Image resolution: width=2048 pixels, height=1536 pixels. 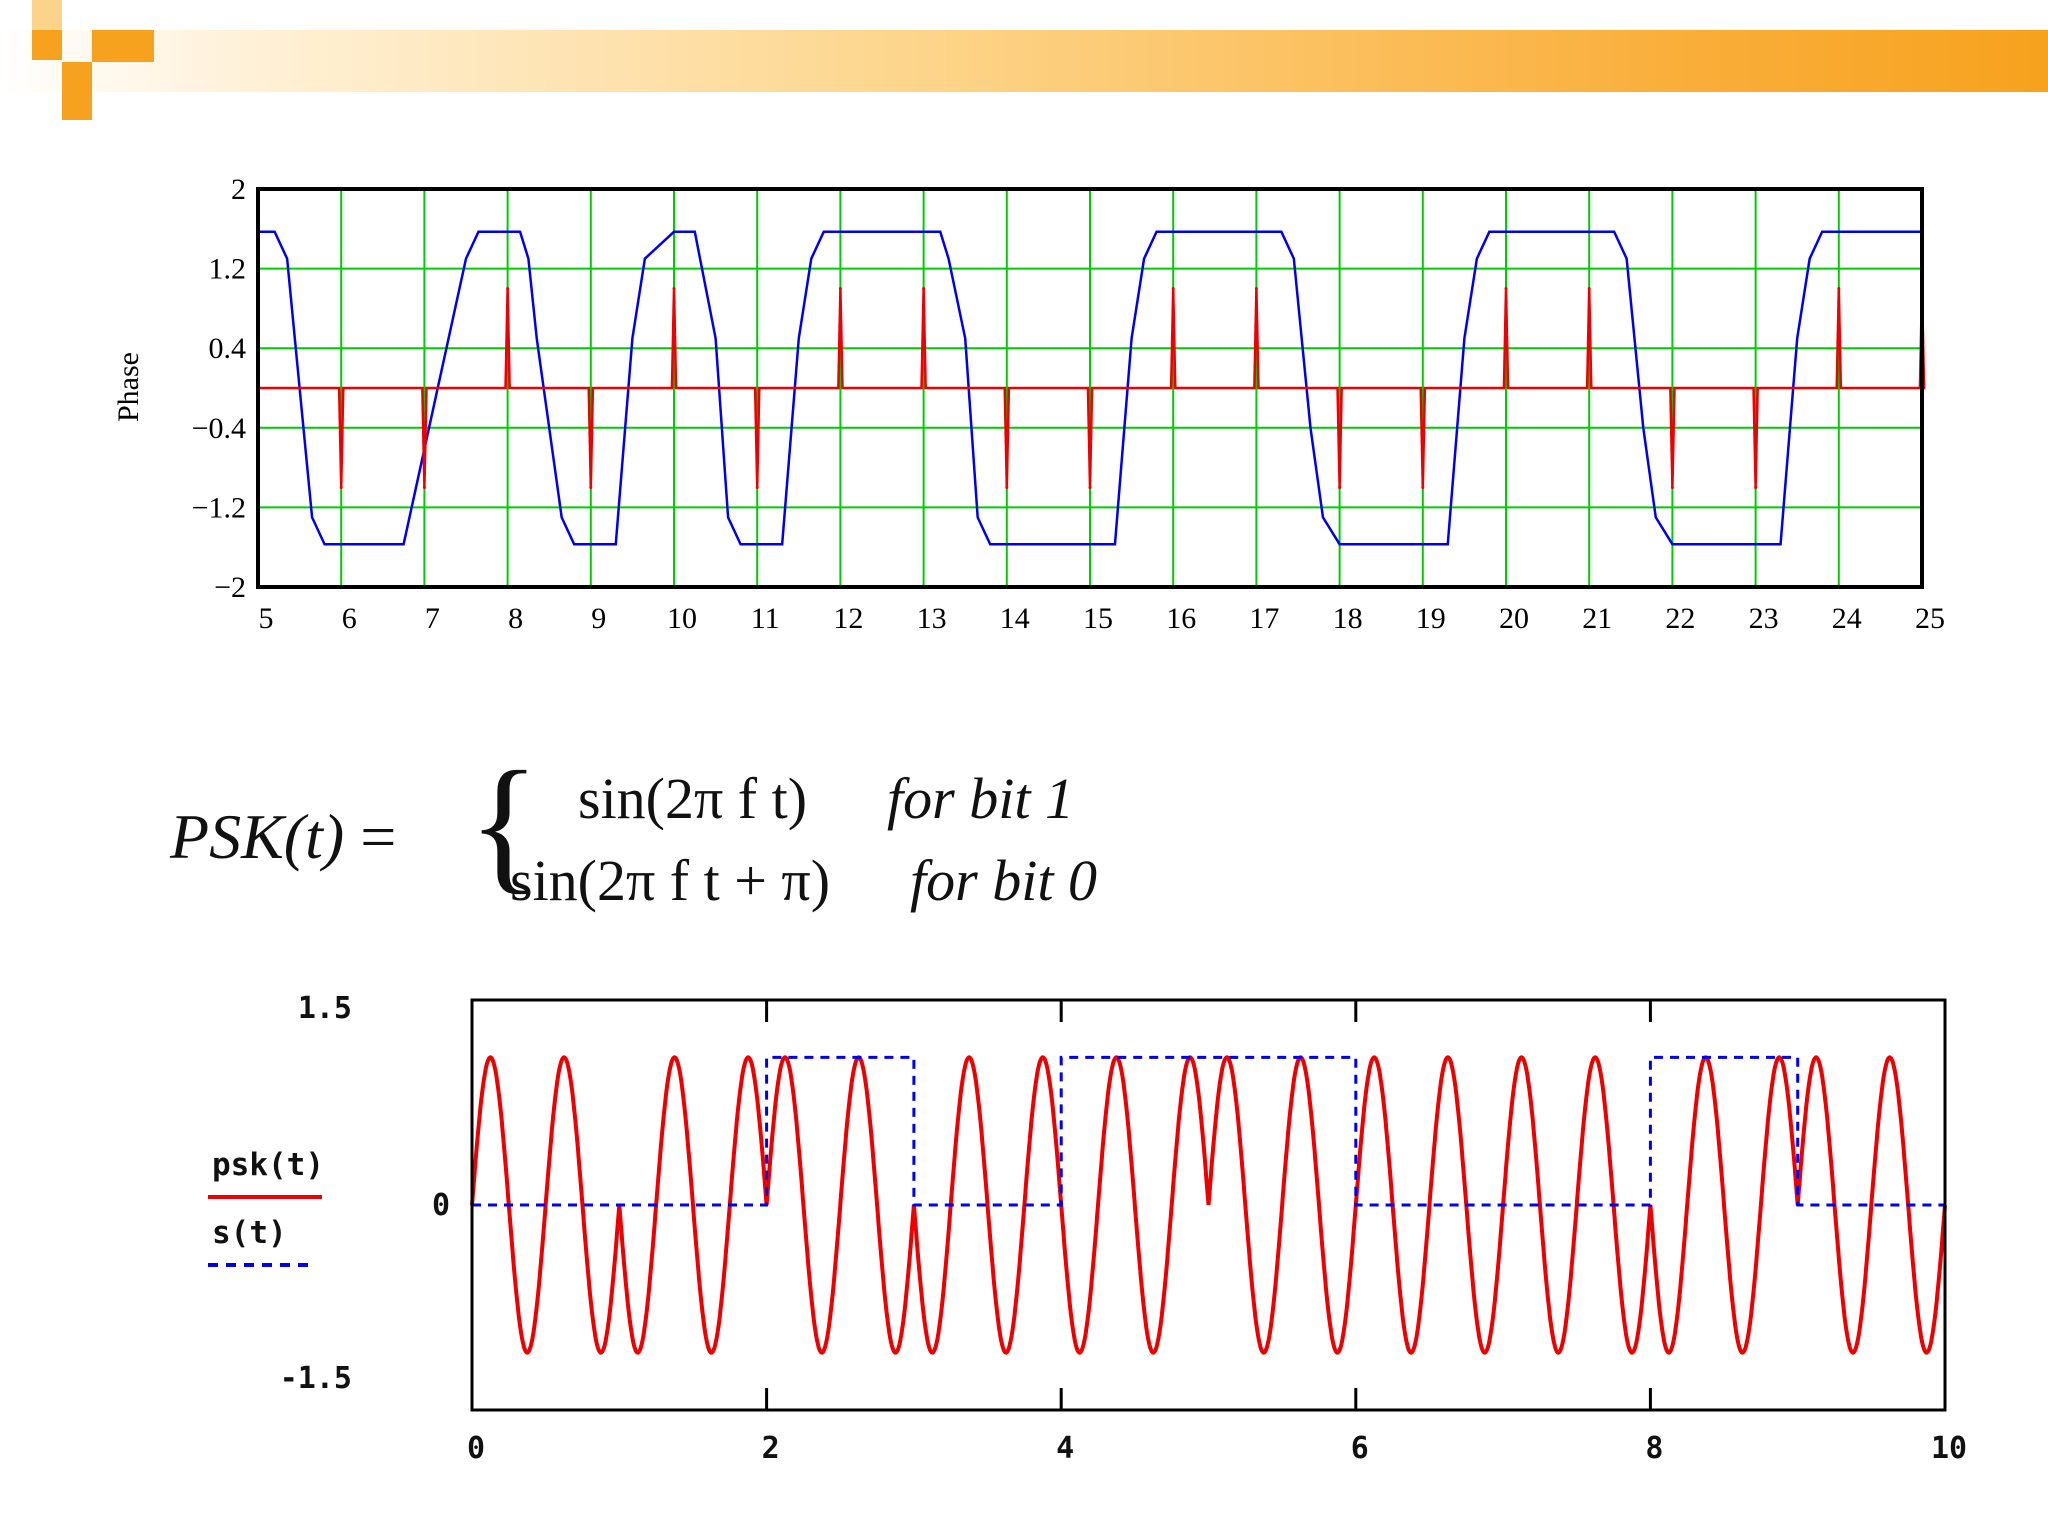 I want to click on x-tick-label: 14, so click(x=1015, y=618).